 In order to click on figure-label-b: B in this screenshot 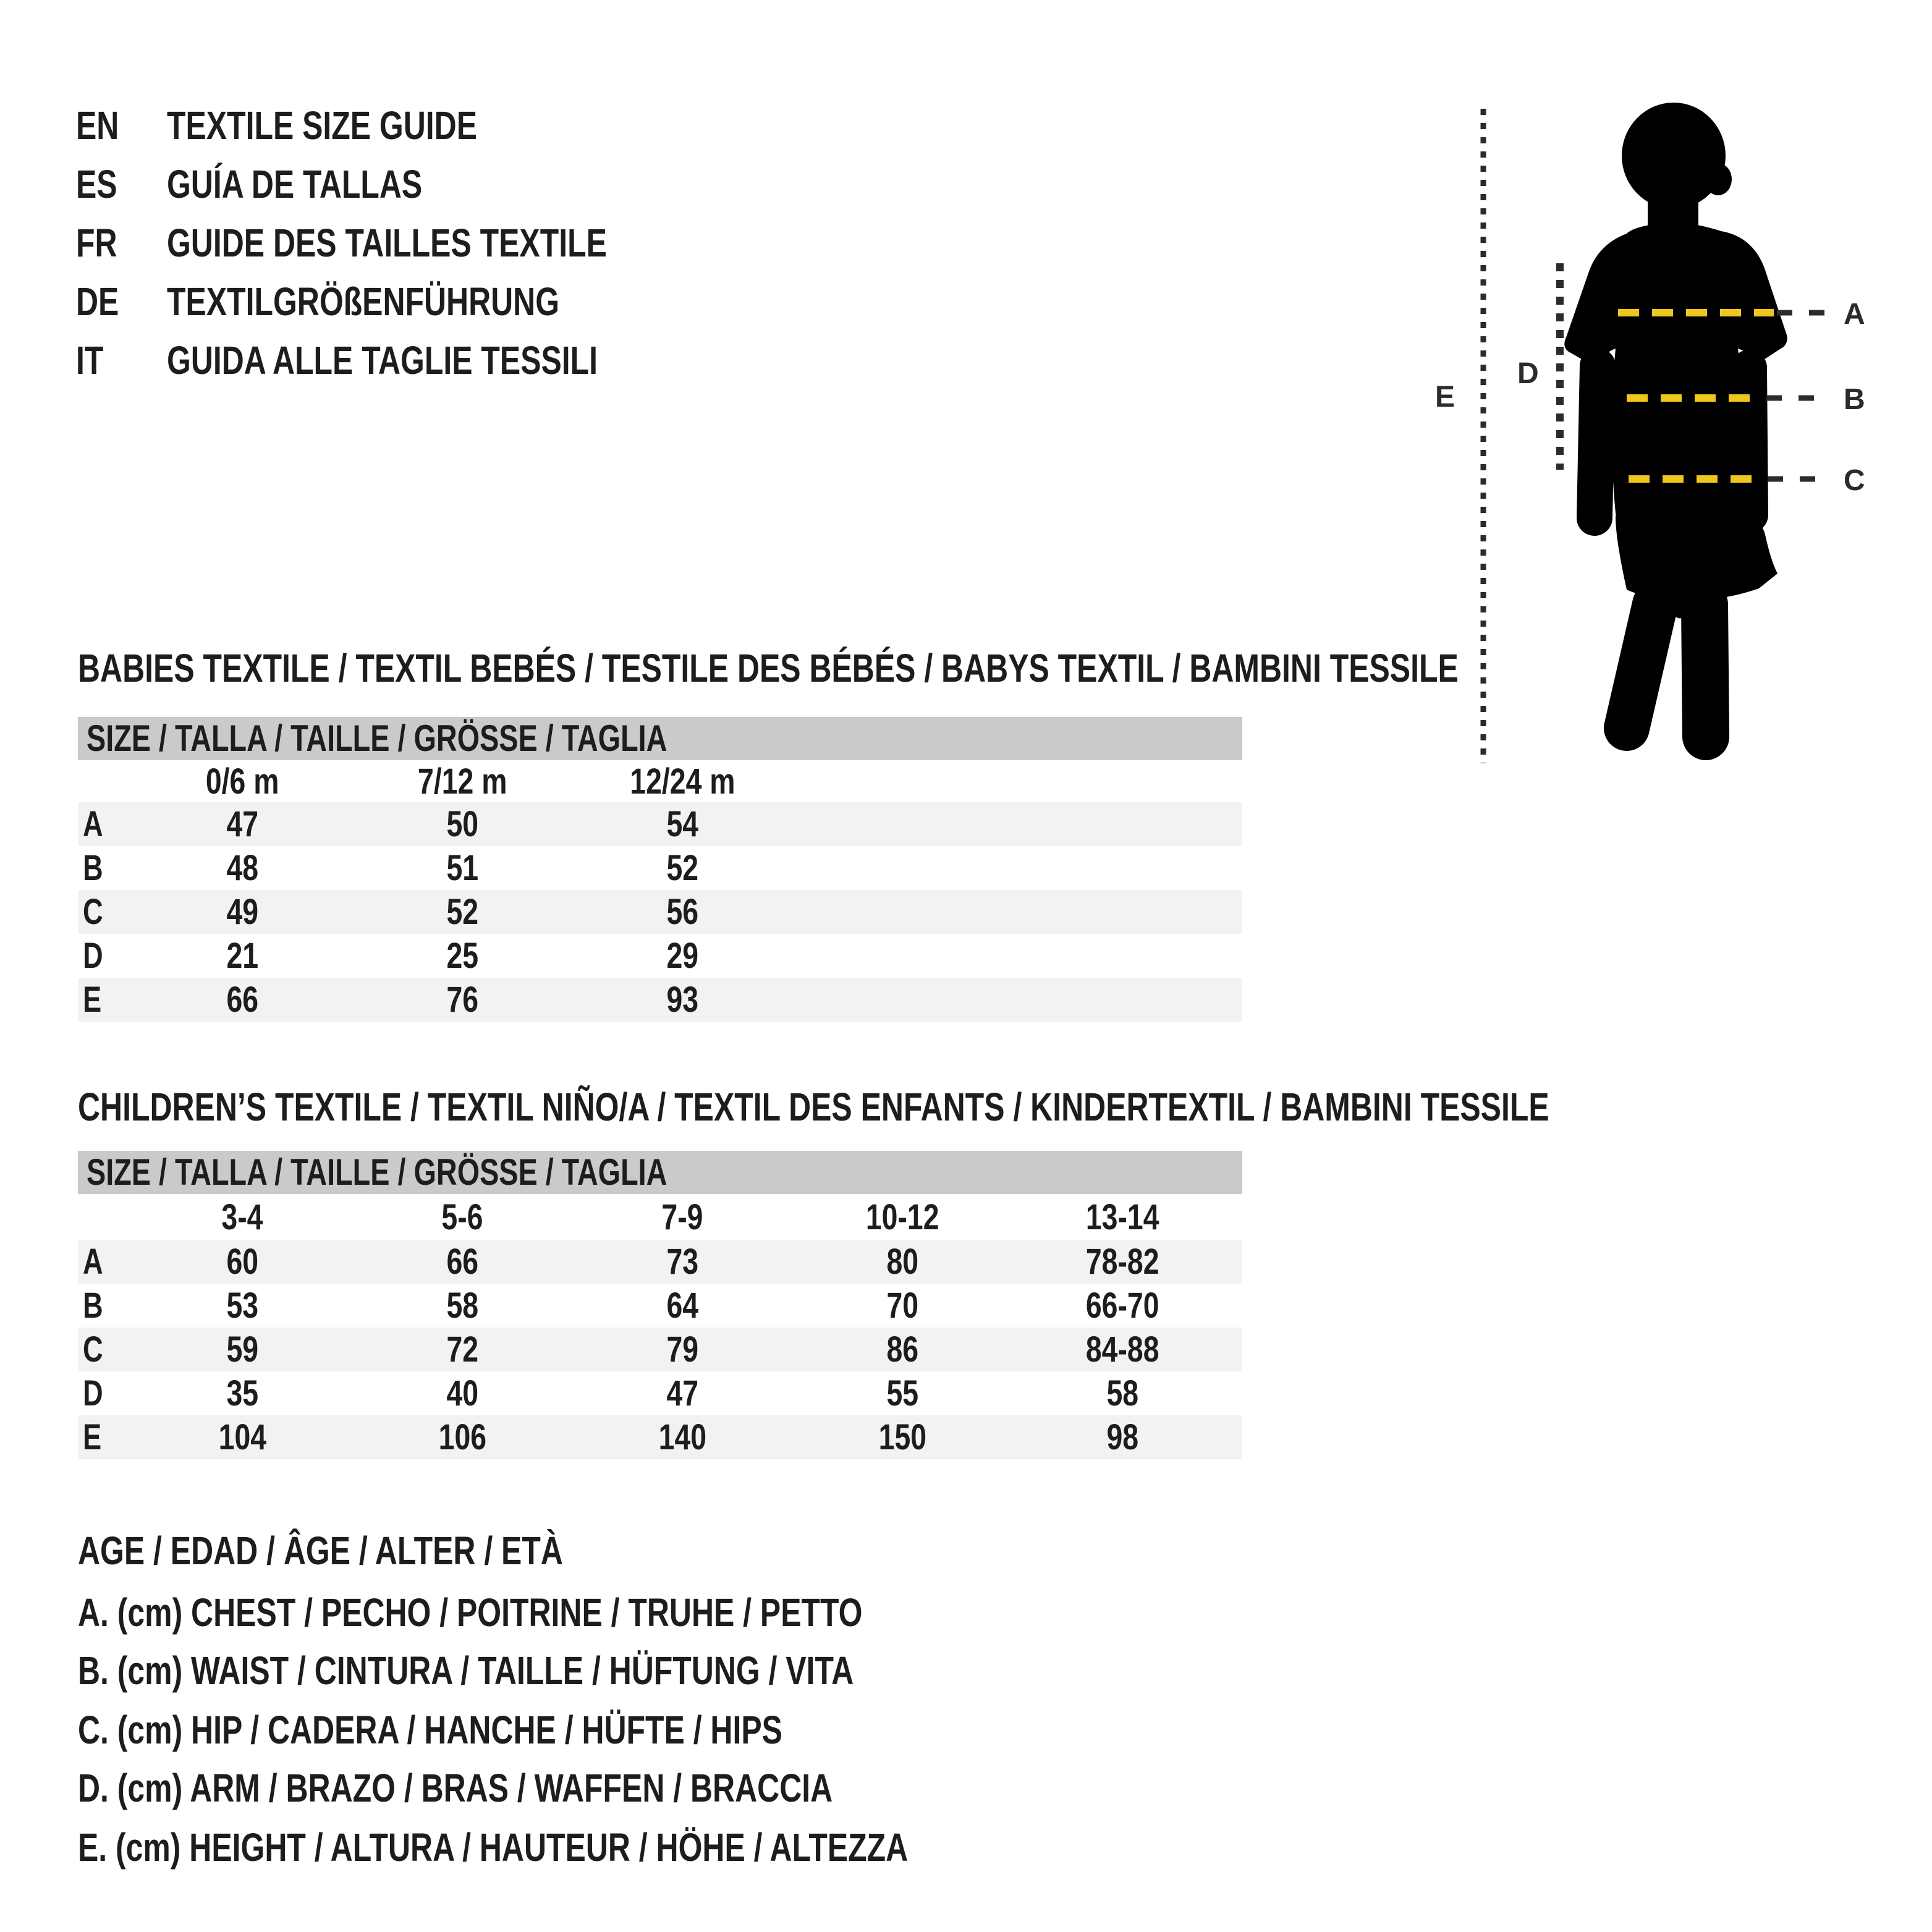, I will do `click(1854, 399)`.